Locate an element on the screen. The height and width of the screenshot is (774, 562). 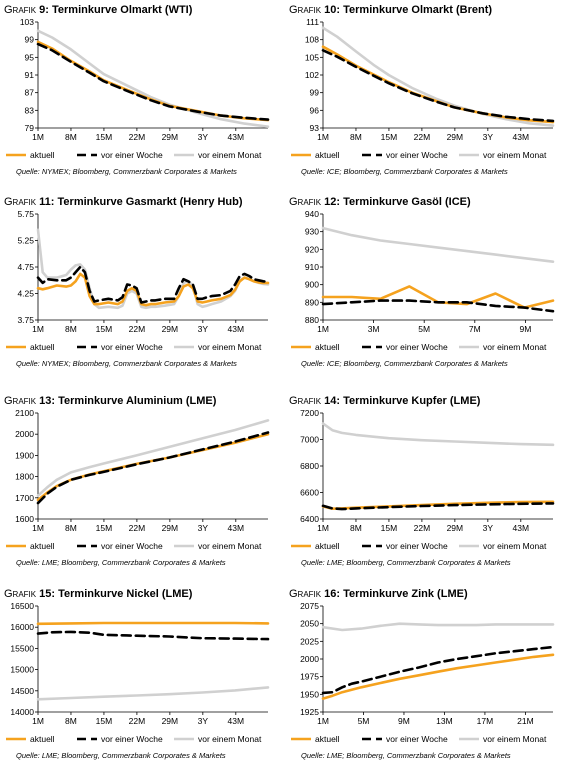
y-tick-label: 16500 is located at coordinates (22, 606).